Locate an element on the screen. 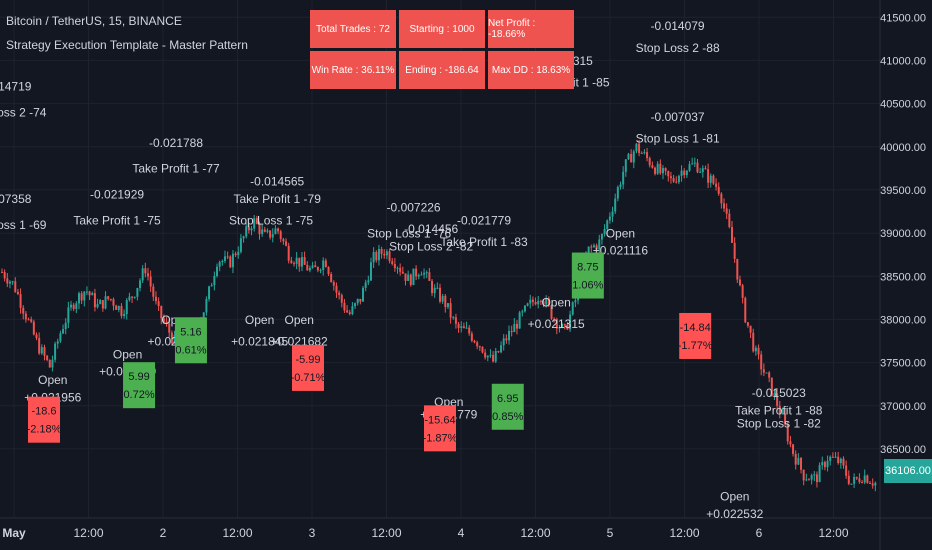 This screenshot has height=550, width=932. time-tick-label: 2 is located at coordinates (163, 533).